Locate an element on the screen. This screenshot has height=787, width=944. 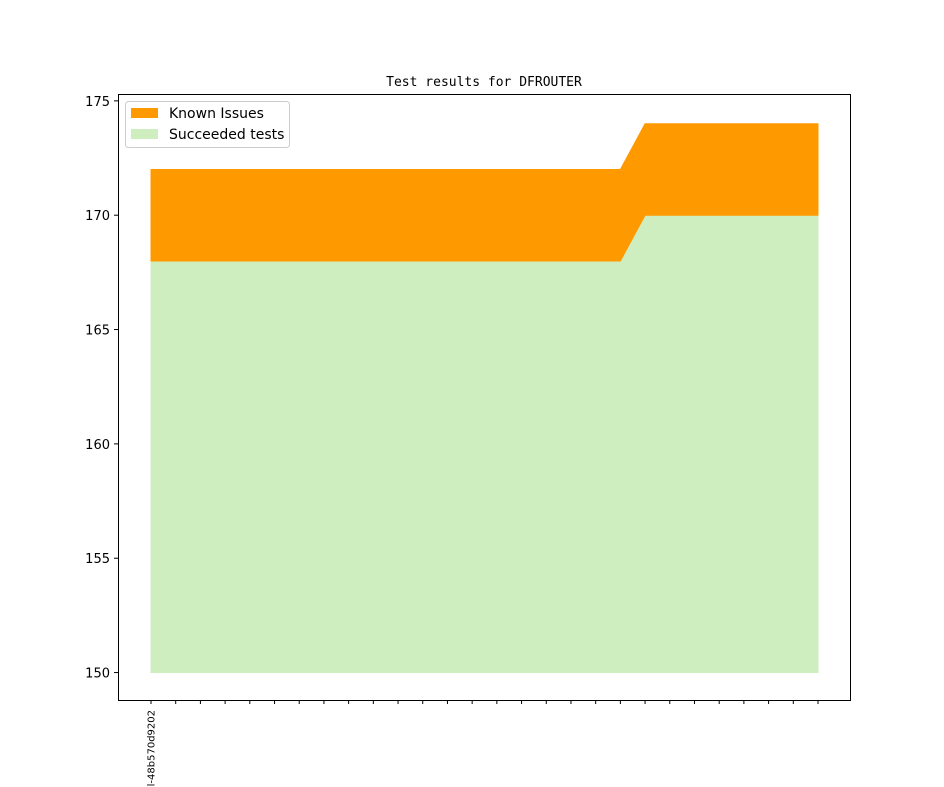
y-tick-label: 160 is located at coordinates (97, 445).